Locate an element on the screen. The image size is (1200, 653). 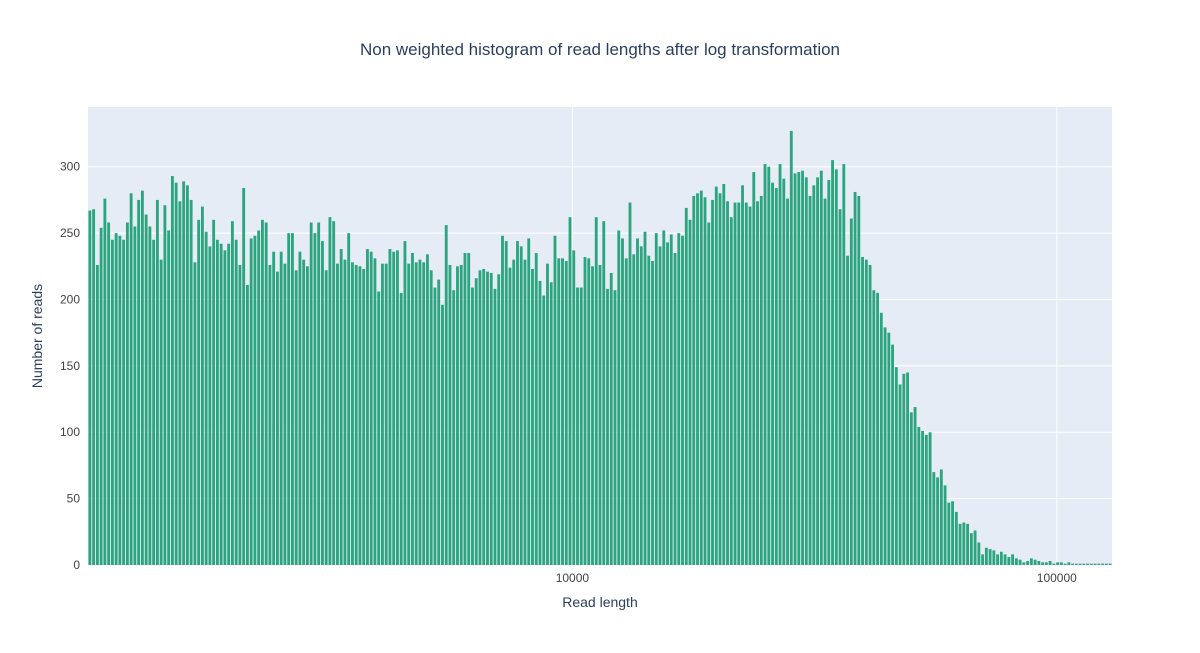
x-axis-title: Read length is located at coordinates (600, 602).